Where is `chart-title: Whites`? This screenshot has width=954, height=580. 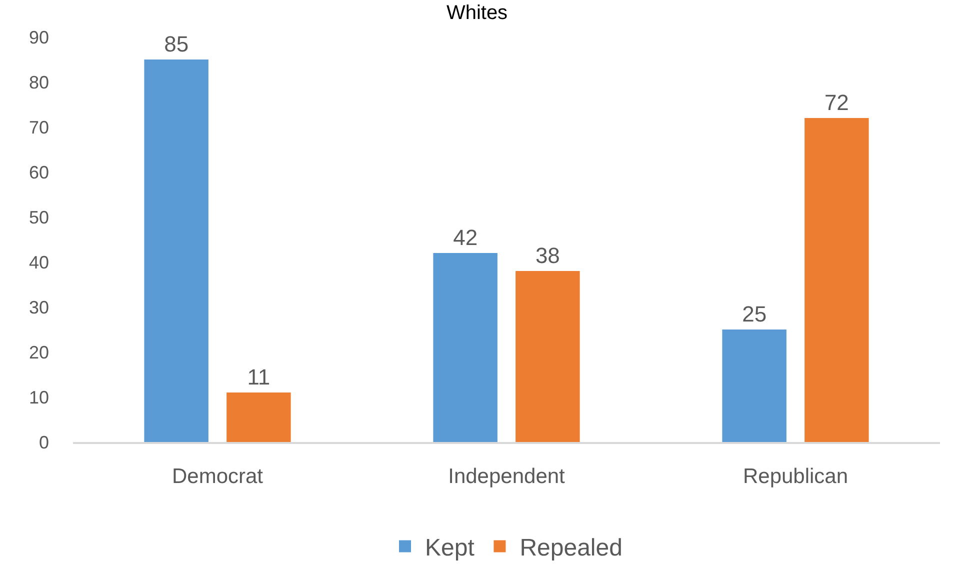
chart-title: Whites is located at coordinates (477, 13).